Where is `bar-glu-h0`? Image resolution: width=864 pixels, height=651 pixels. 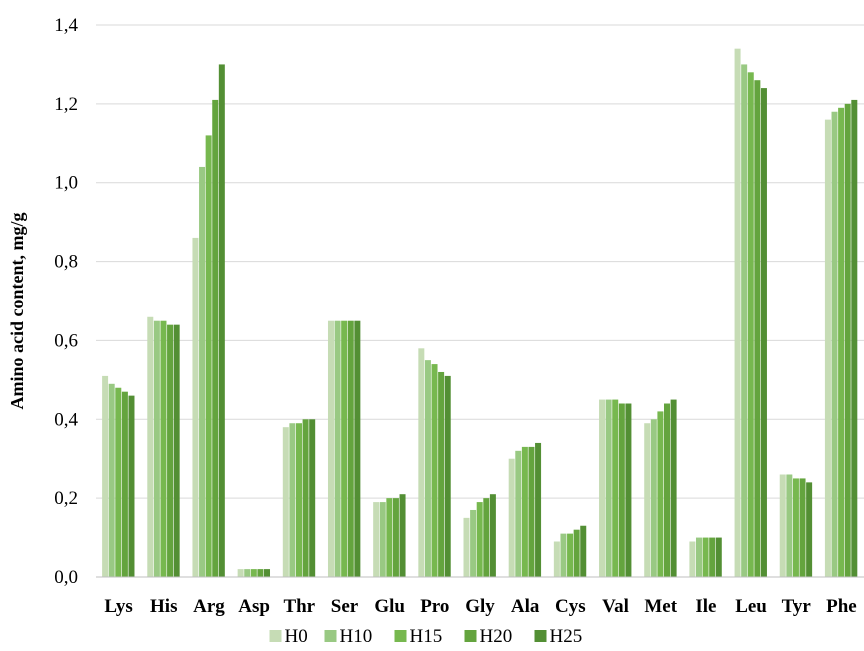
bar-glu-h0 is located at coordinates (376, 539).